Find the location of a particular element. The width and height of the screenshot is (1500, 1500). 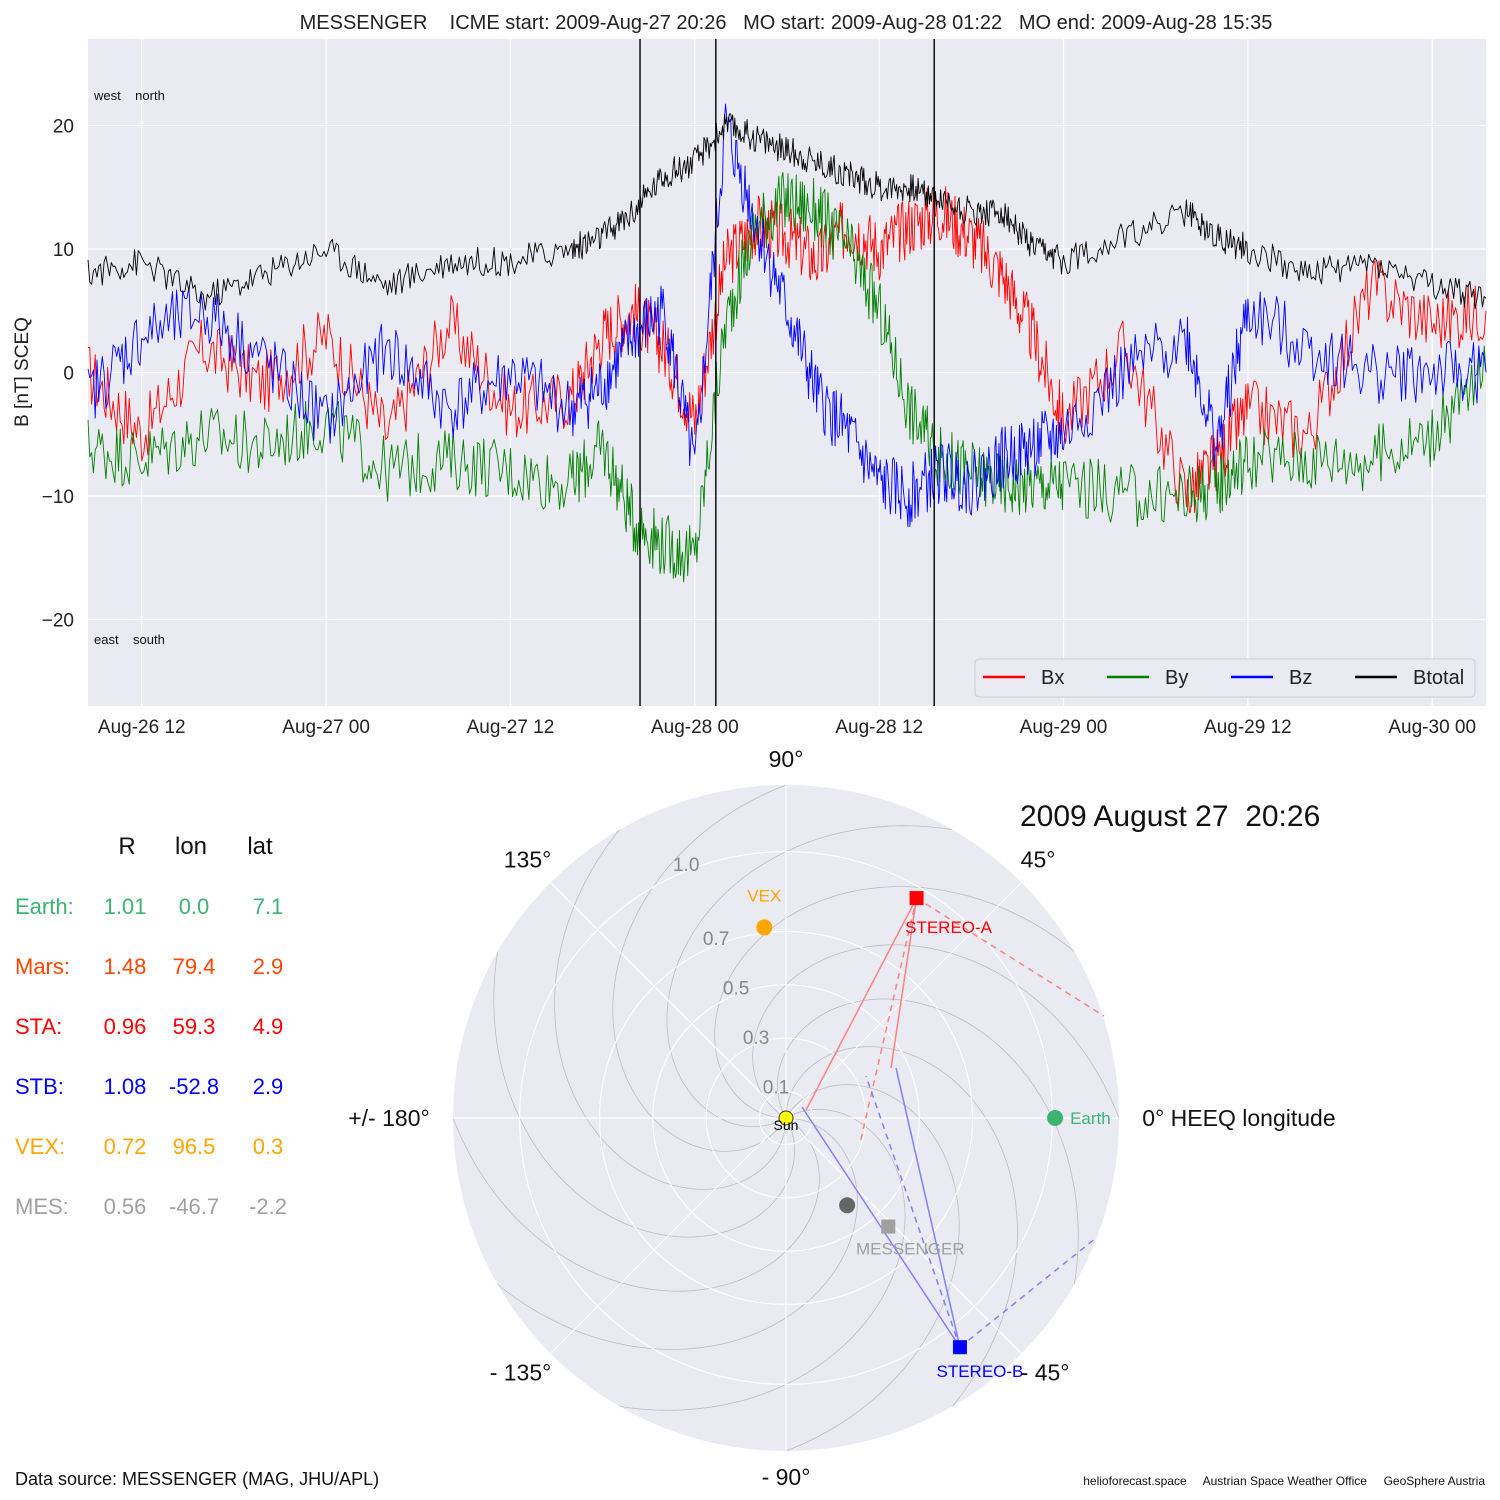

table-cell-lon: 96.5 is located at coordinates (194, 1146).